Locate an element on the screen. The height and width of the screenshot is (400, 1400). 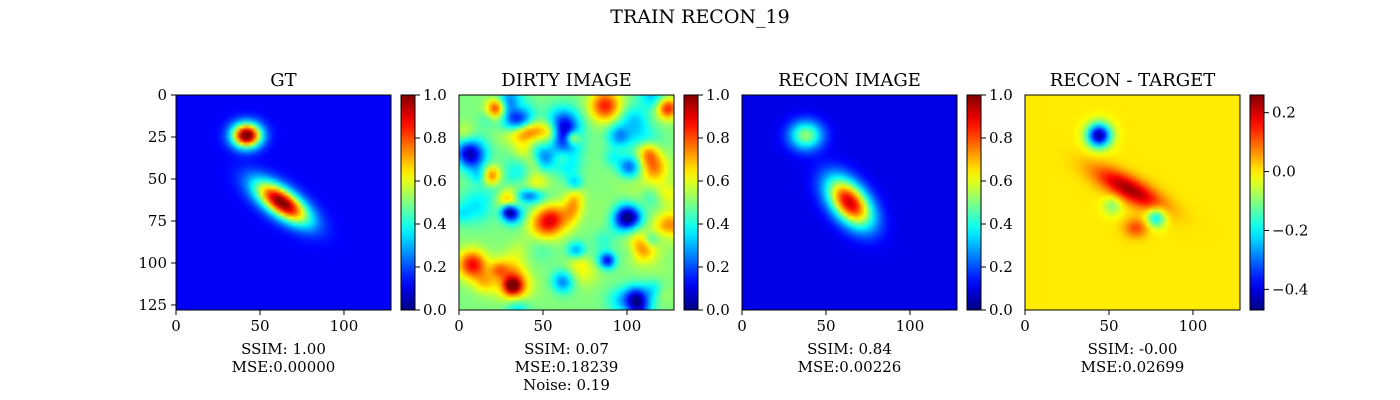
panel-metrics: SSIM: 0.84 MSE:0.00226 is located at coordinates (849, 358).